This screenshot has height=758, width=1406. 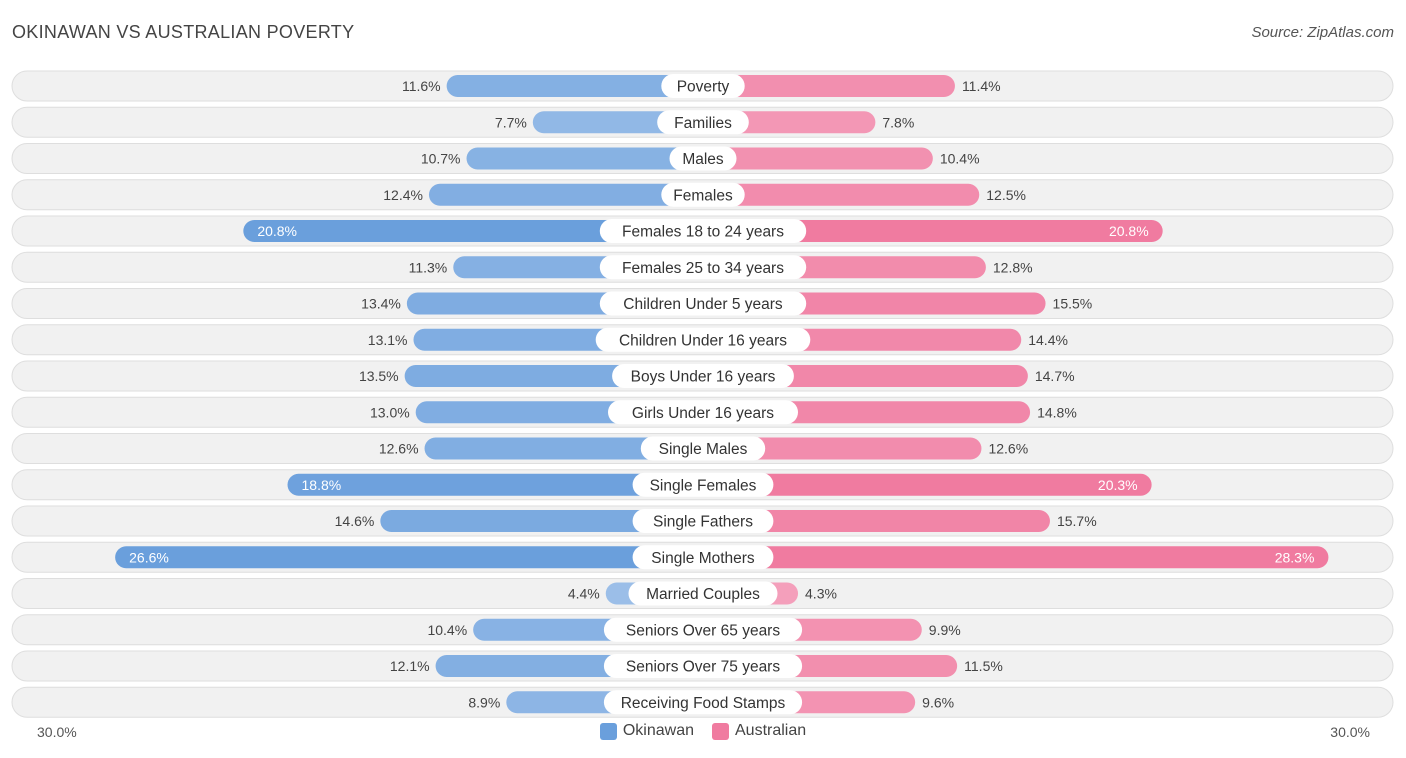 I want to click on legend: Okinawan Australian, so click(x=703, y=731).